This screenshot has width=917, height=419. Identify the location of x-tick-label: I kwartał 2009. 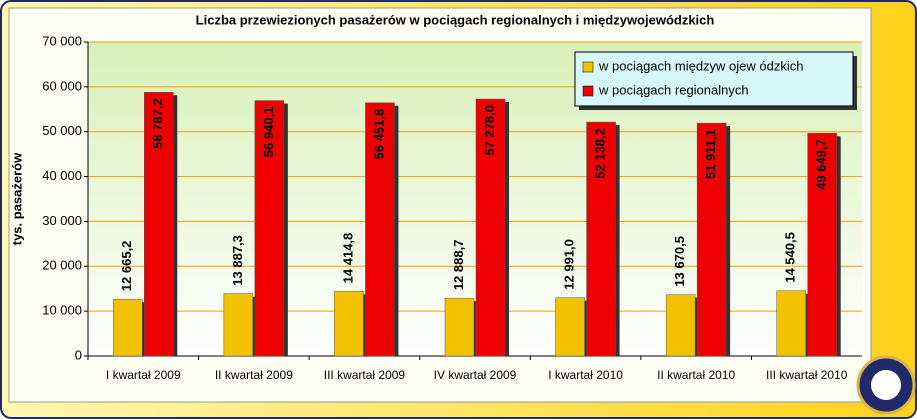
(143, 375).